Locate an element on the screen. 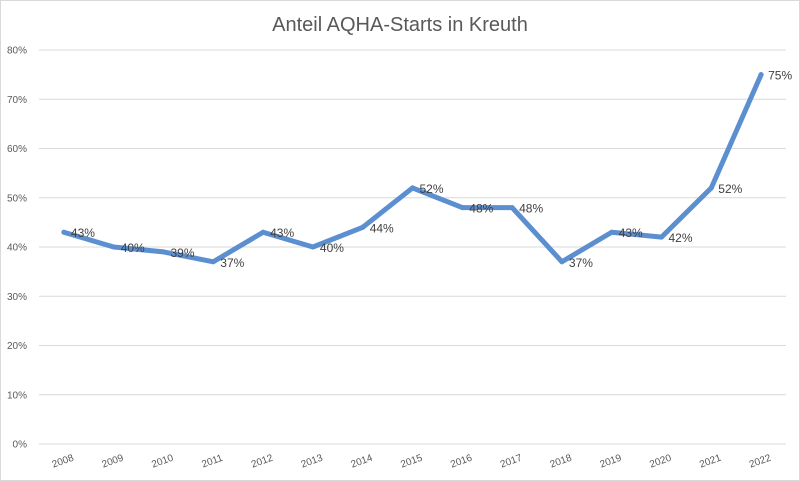 The width and height of the screenshot is (800, 481). y-tick-label: 30% is located at coordinates (17, 297).